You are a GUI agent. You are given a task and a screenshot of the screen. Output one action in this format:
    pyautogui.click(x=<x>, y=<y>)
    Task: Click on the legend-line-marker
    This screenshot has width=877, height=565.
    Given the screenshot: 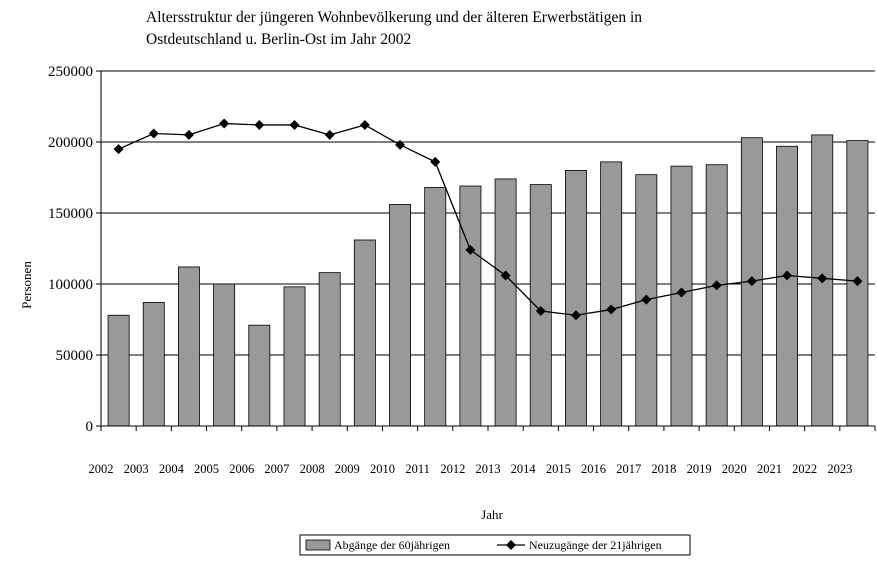 What is the action you would take?
    pyautogui.click(x=511, y=545)
    